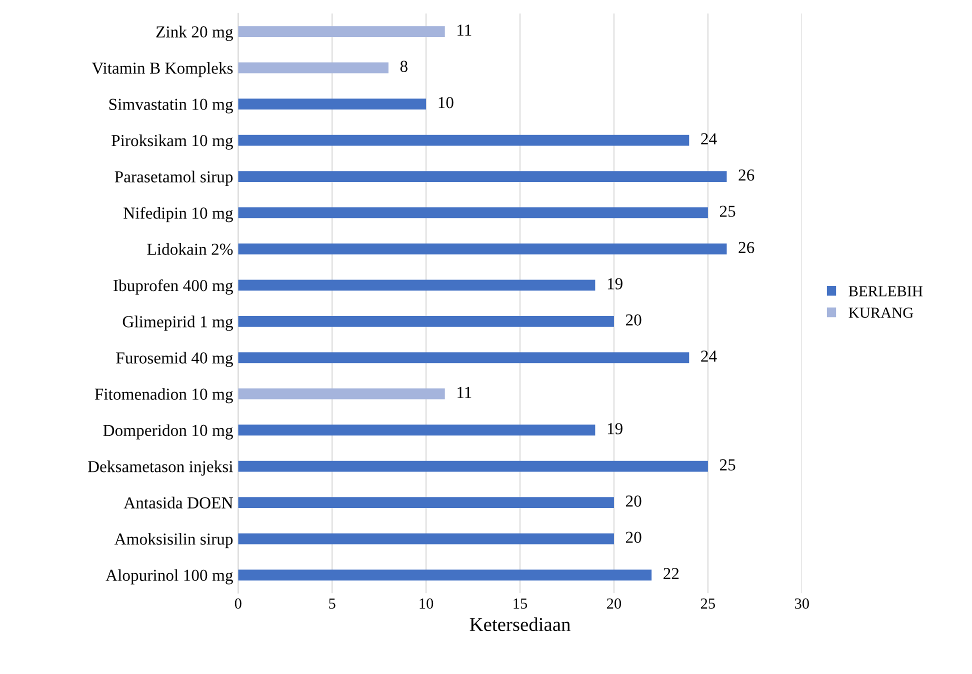 This screenshot has height=674, width=972. I want to click on y-tick-label: Alopurinol 100 mg, so click(169, 576).